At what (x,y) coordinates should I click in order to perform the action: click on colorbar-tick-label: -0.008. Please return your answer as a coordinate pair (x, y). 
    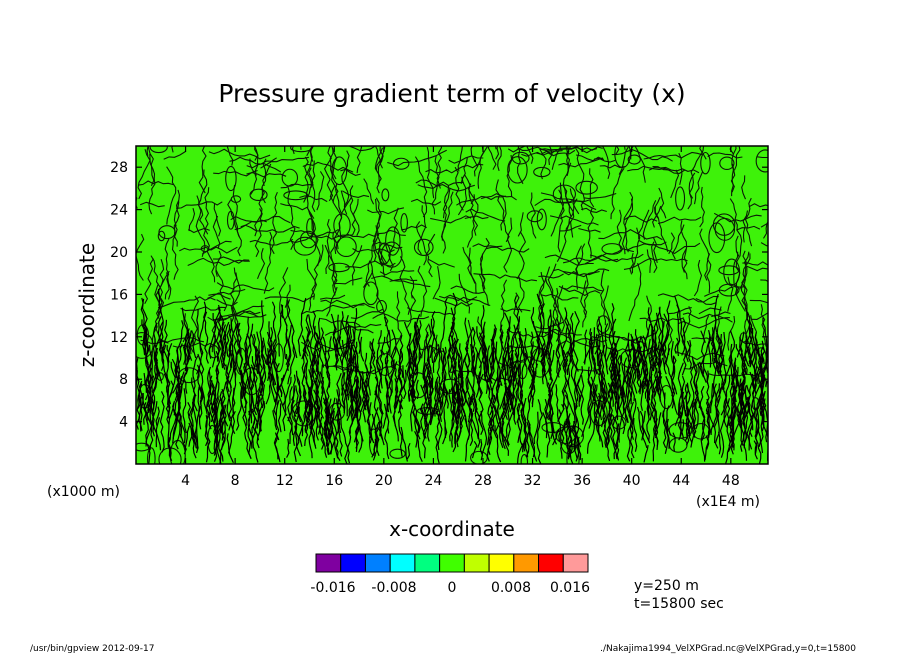
    Looking at the image, I should click on (393, 588).